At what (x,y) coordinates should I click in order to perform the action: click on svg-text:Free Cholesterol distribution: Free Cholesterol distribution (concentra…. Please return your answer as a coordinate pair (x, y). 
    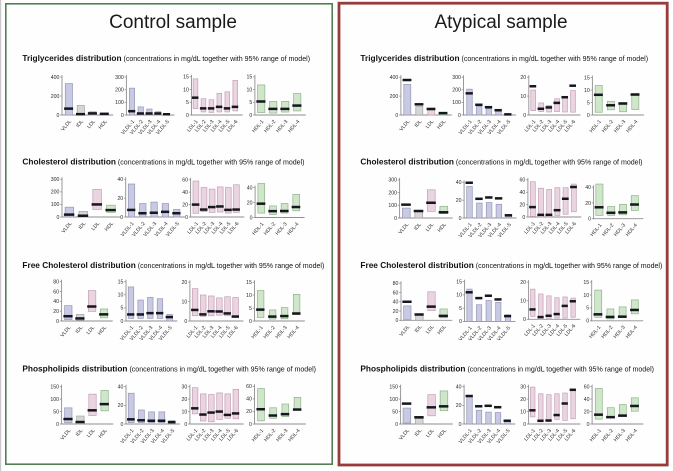
    Looking at the image, I should click on (173, 265).